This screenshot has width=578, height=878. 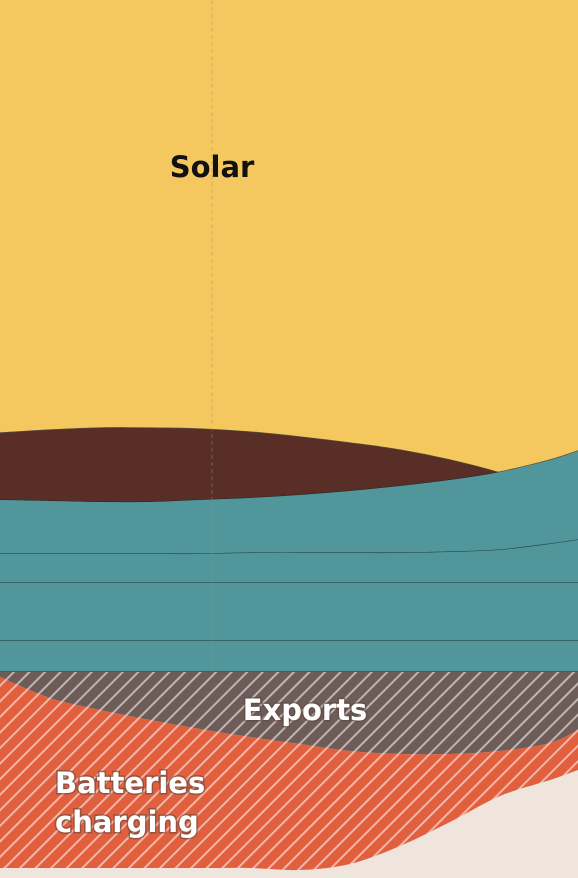 I want to click on area-band-exports, so click(x=289, y=713).